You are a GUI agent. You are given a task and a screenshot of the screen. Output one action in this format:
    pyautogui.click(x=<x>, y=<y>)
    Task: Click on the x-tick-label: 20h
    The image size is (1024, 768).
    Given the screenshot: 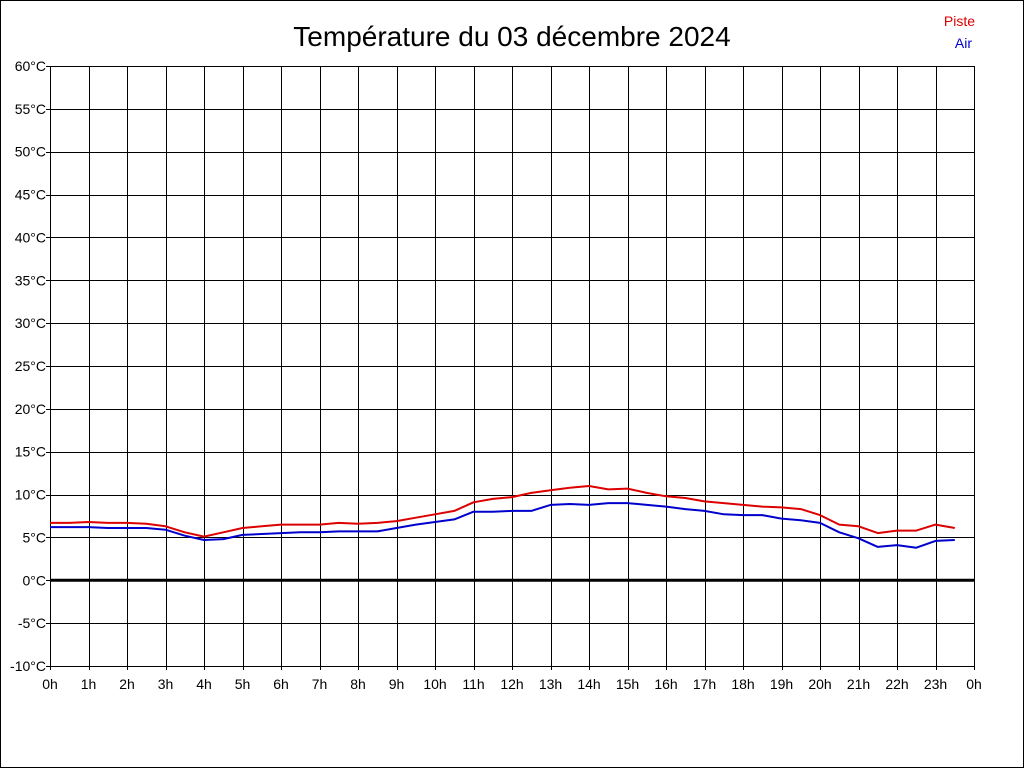 What is the action you would take?
    pyautogui.click(x=819, y=684)
    